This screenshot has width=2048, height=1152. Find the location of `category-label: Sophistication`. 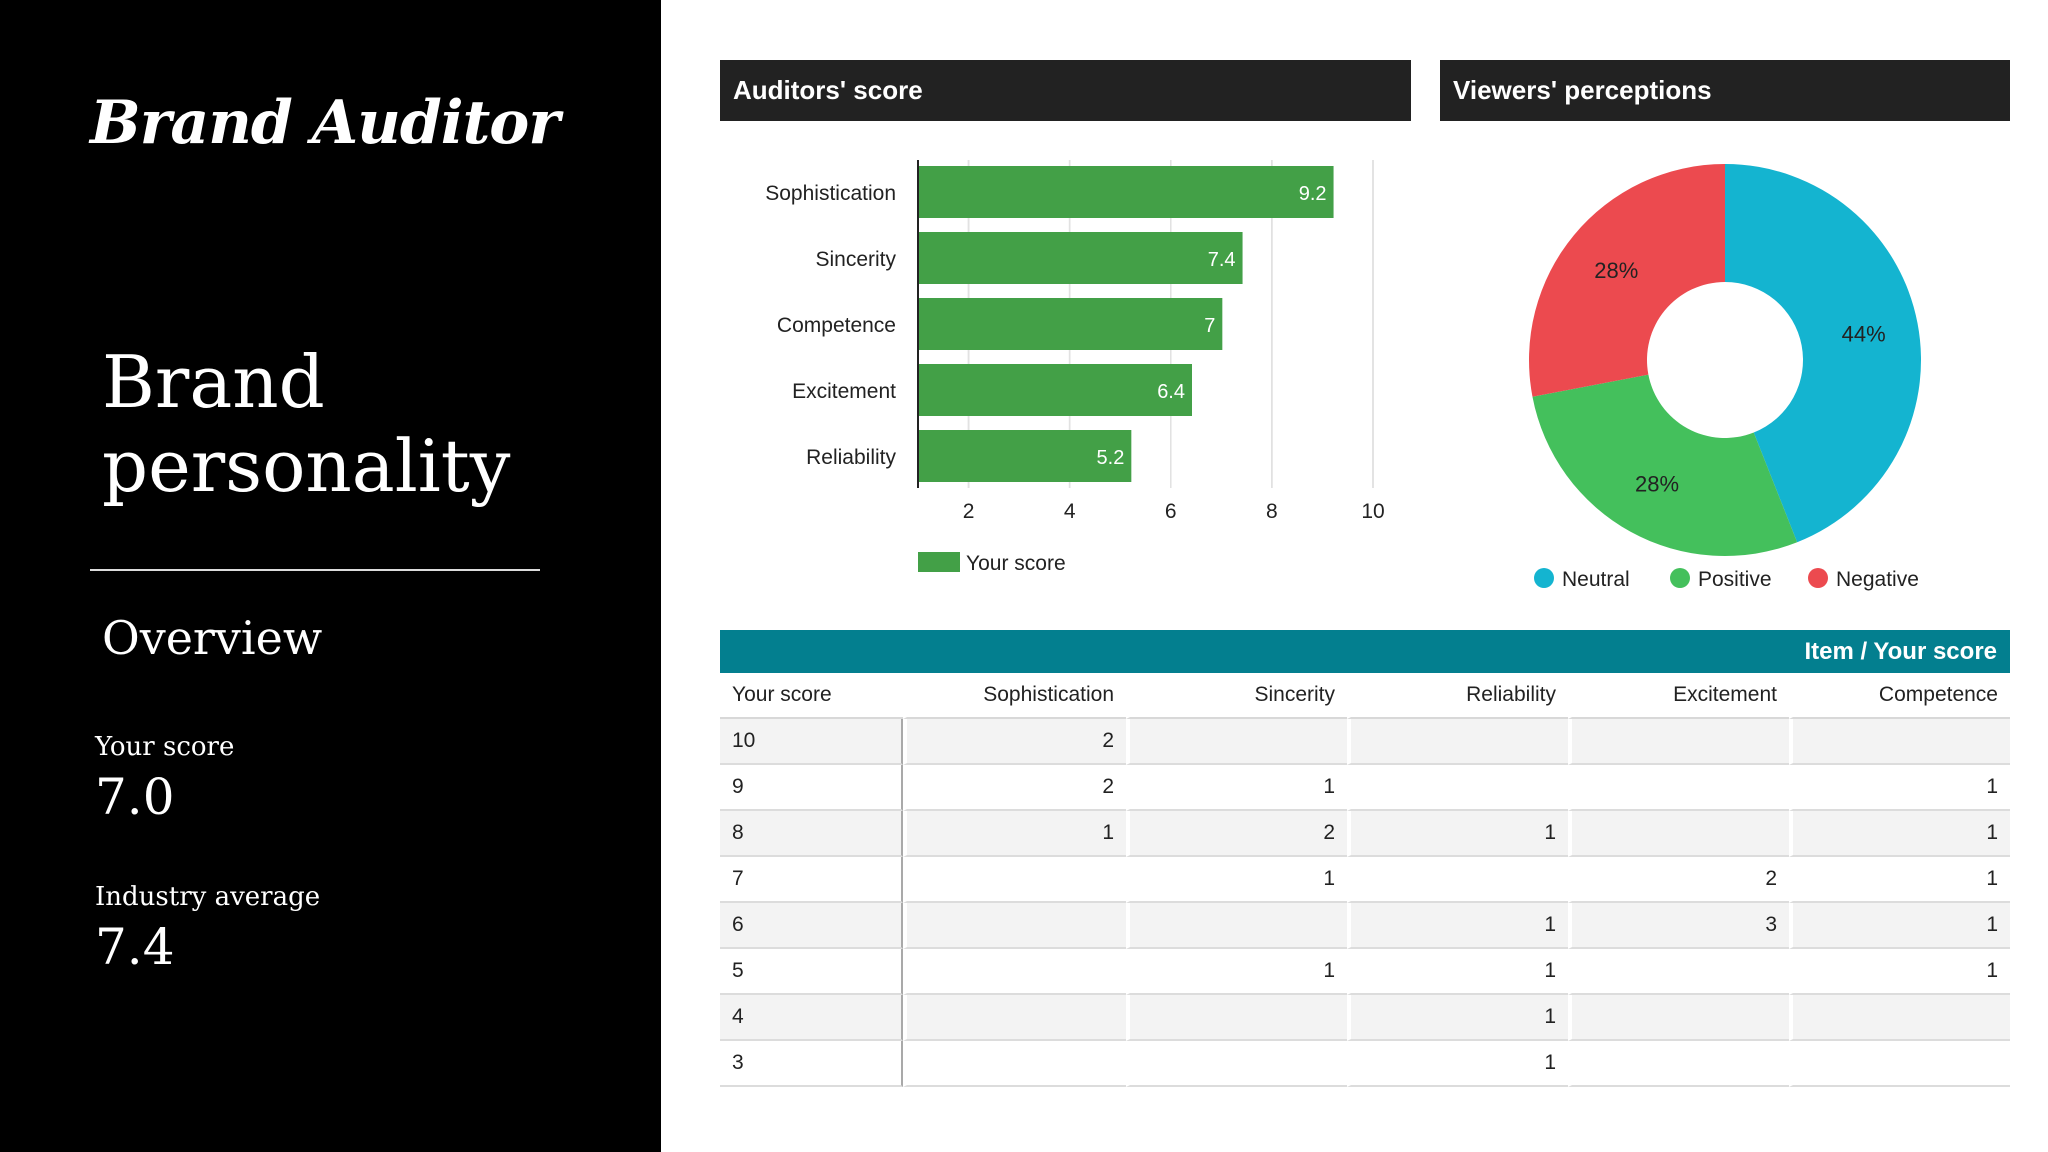

category-label: Sophistication is located at coordinates (830, 193).